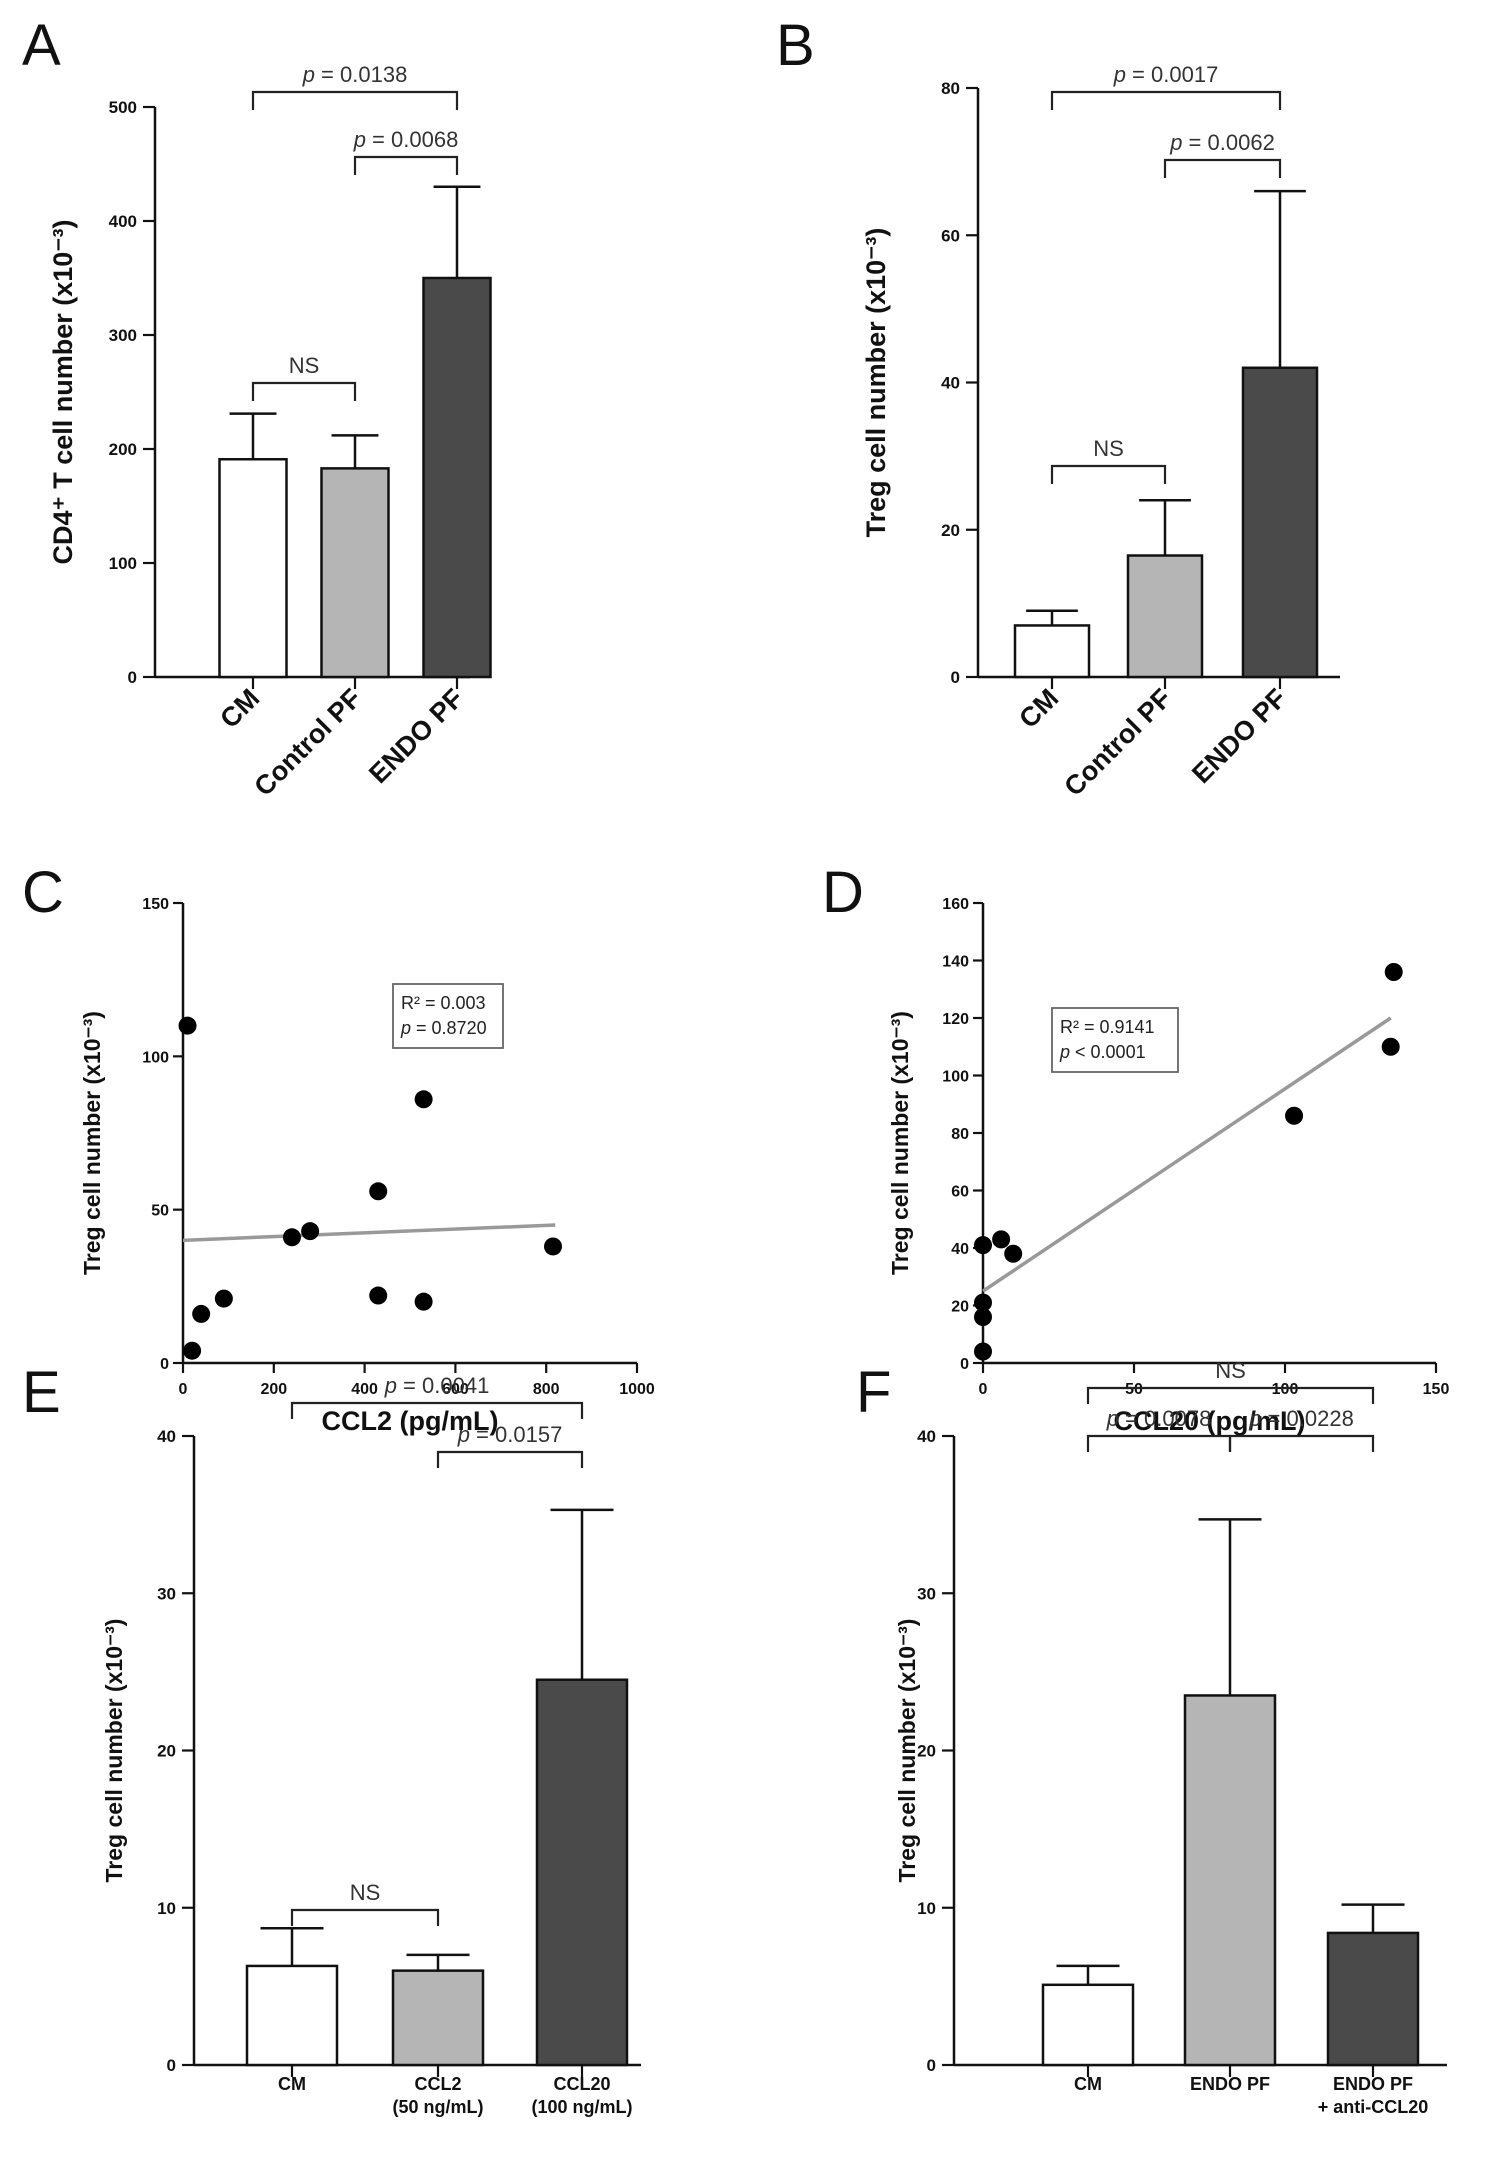  What do you see at coordinates (1166, 74) in the screenshot?
I see `significance-label: p = 0.0017` at bounding box center [1166, 74].